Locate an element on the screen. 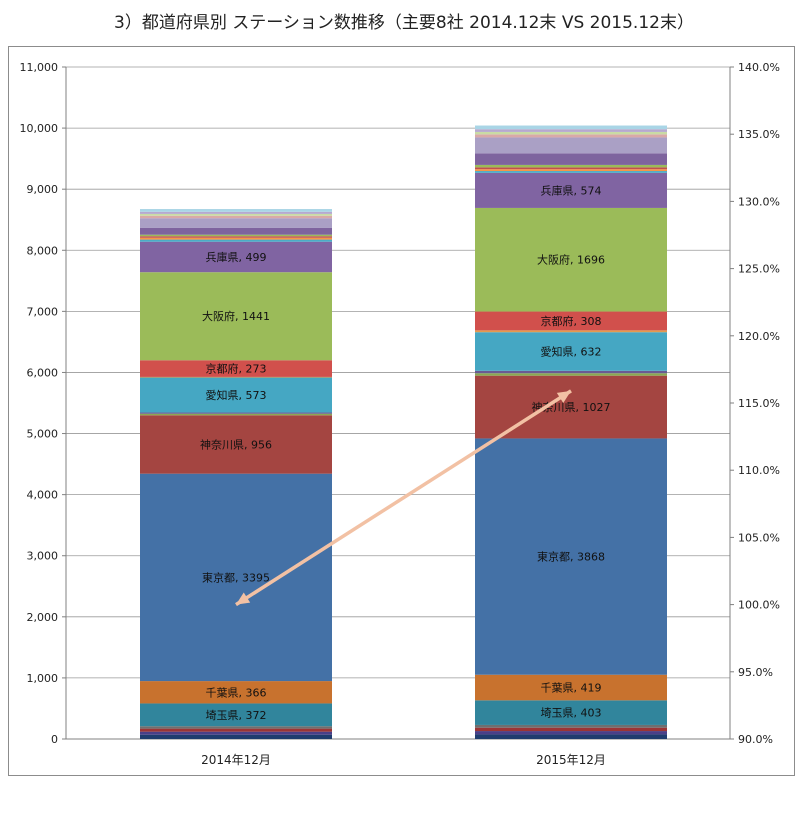 This screenshot has width=808, height=815. growth-arrow-head-start is located at coordinates (243, 598).